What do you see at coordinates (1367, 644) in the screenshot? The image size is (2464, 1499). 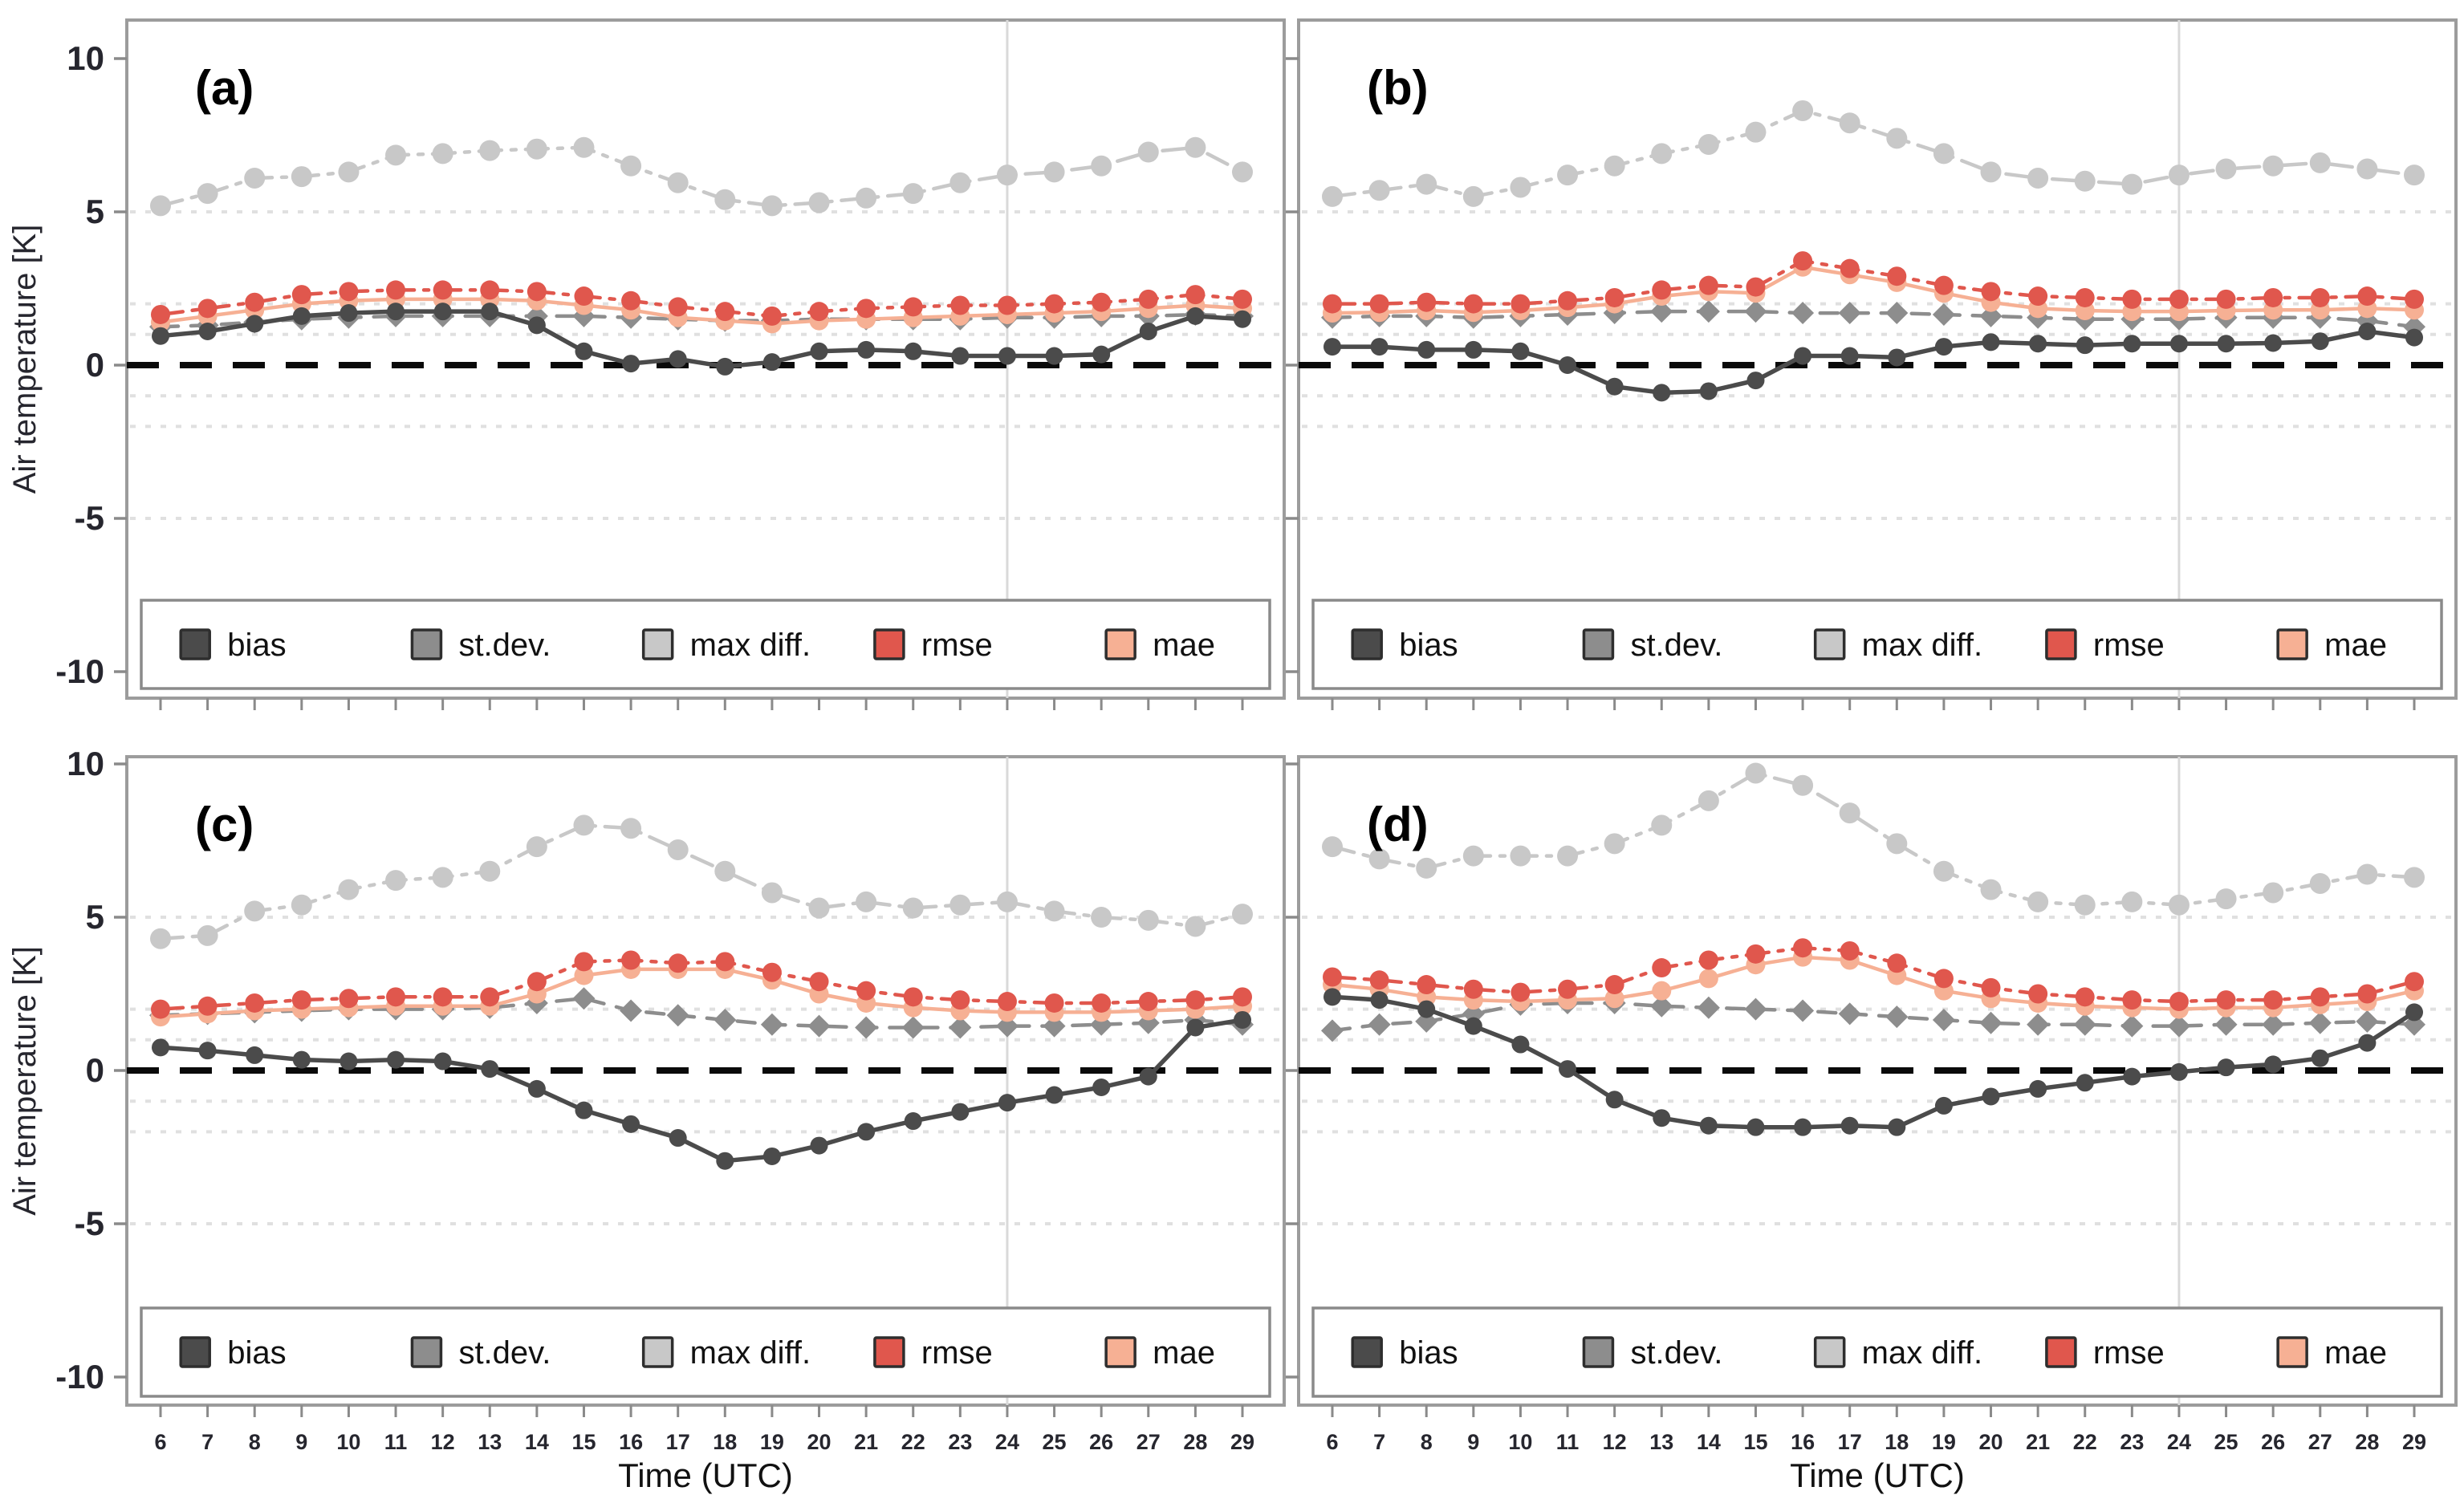 I see `bias-legend-swatch-icon` at bounding box center [1367, 644].